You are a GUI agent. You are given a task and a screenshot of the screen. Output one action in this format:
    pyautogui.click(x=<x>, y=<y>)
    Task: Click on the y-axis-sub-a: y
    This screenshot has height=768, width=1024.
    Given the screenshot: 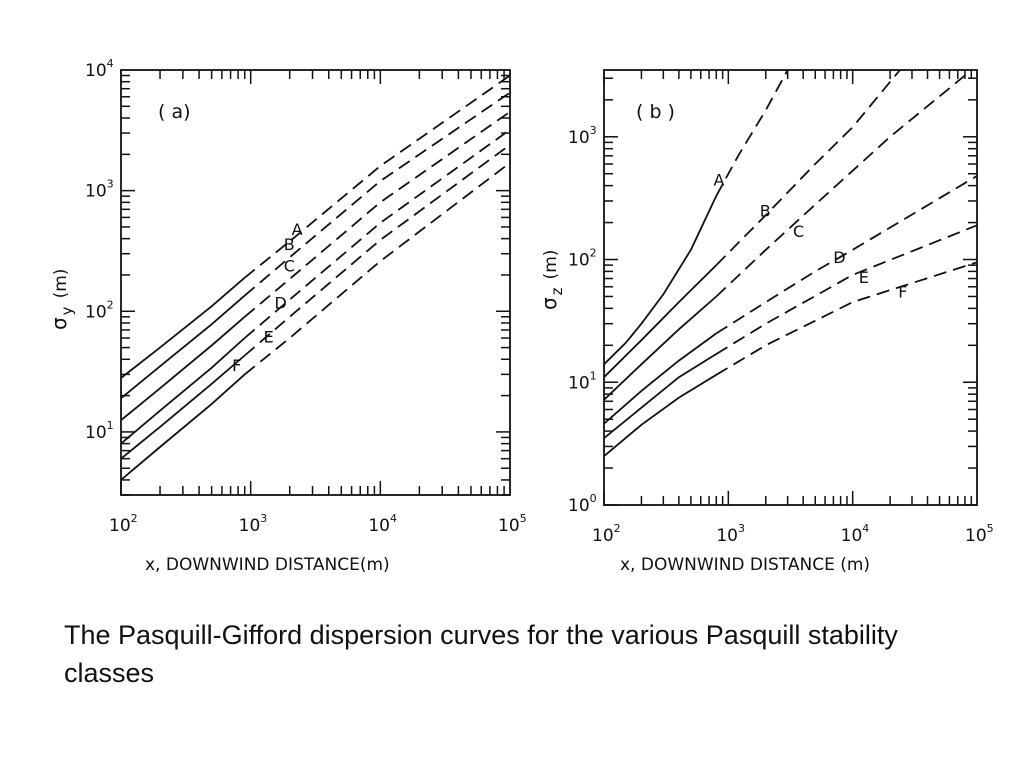 What is the action you would take?
    pyautogui.click(x=67, y=310)
    